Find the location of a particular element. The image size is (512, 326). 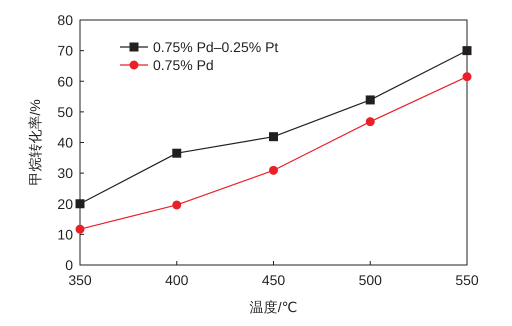

y-tick-label: 10 is located at coordinates (65, 234).